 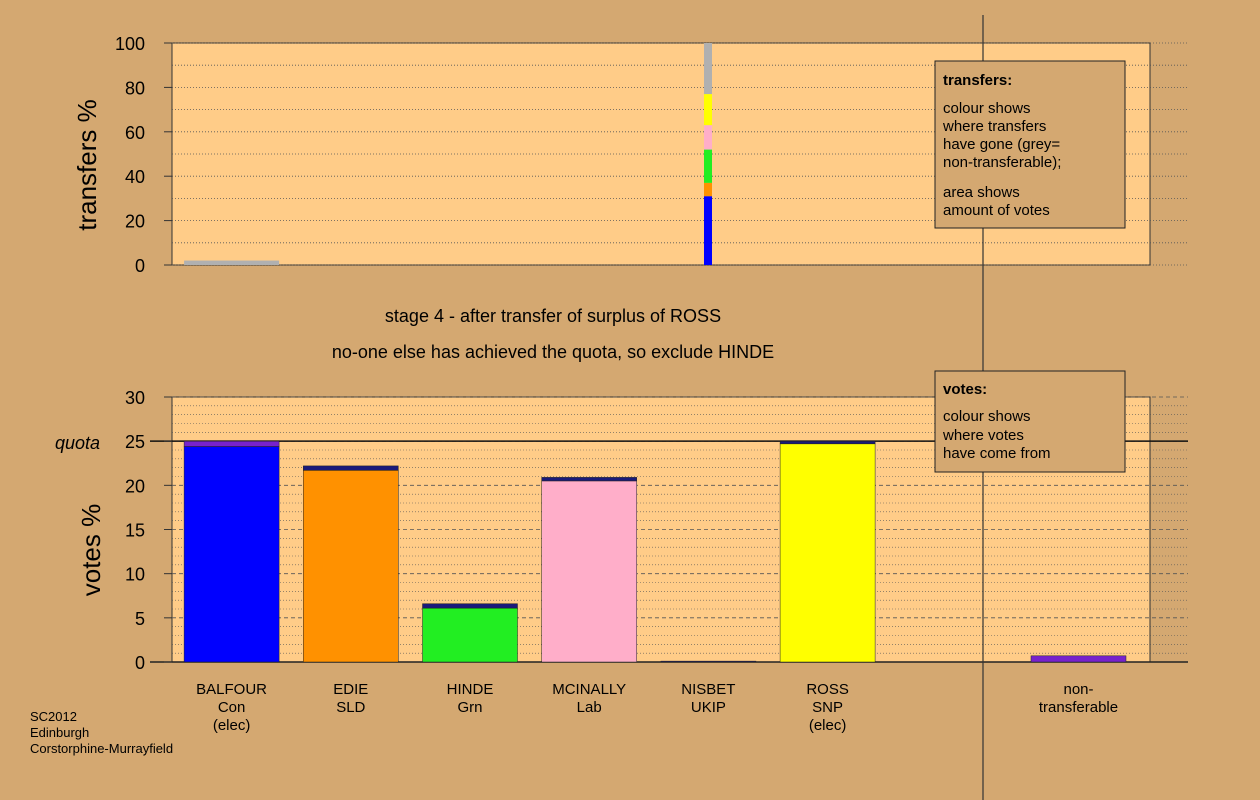 What do you see at coordinates (1078, 689) in the screenshot?
I see `nontransferable-label: non-` at bounding box center [1078, 689].